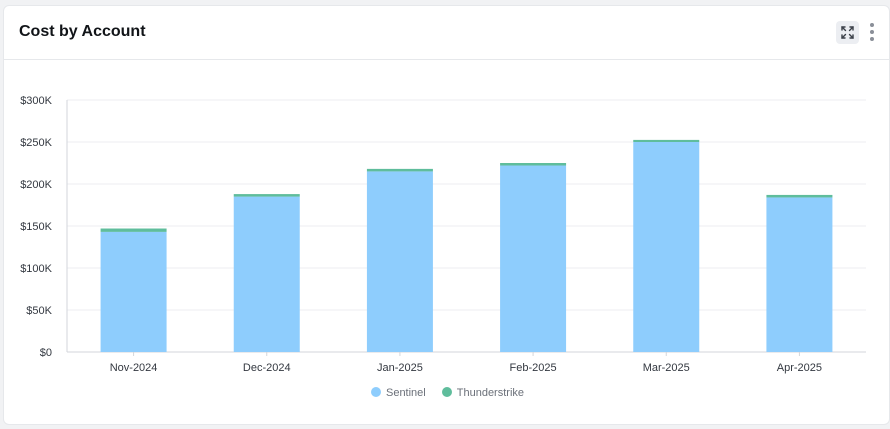  I want to click on y-tick-label: $200K, so click(36, 185).